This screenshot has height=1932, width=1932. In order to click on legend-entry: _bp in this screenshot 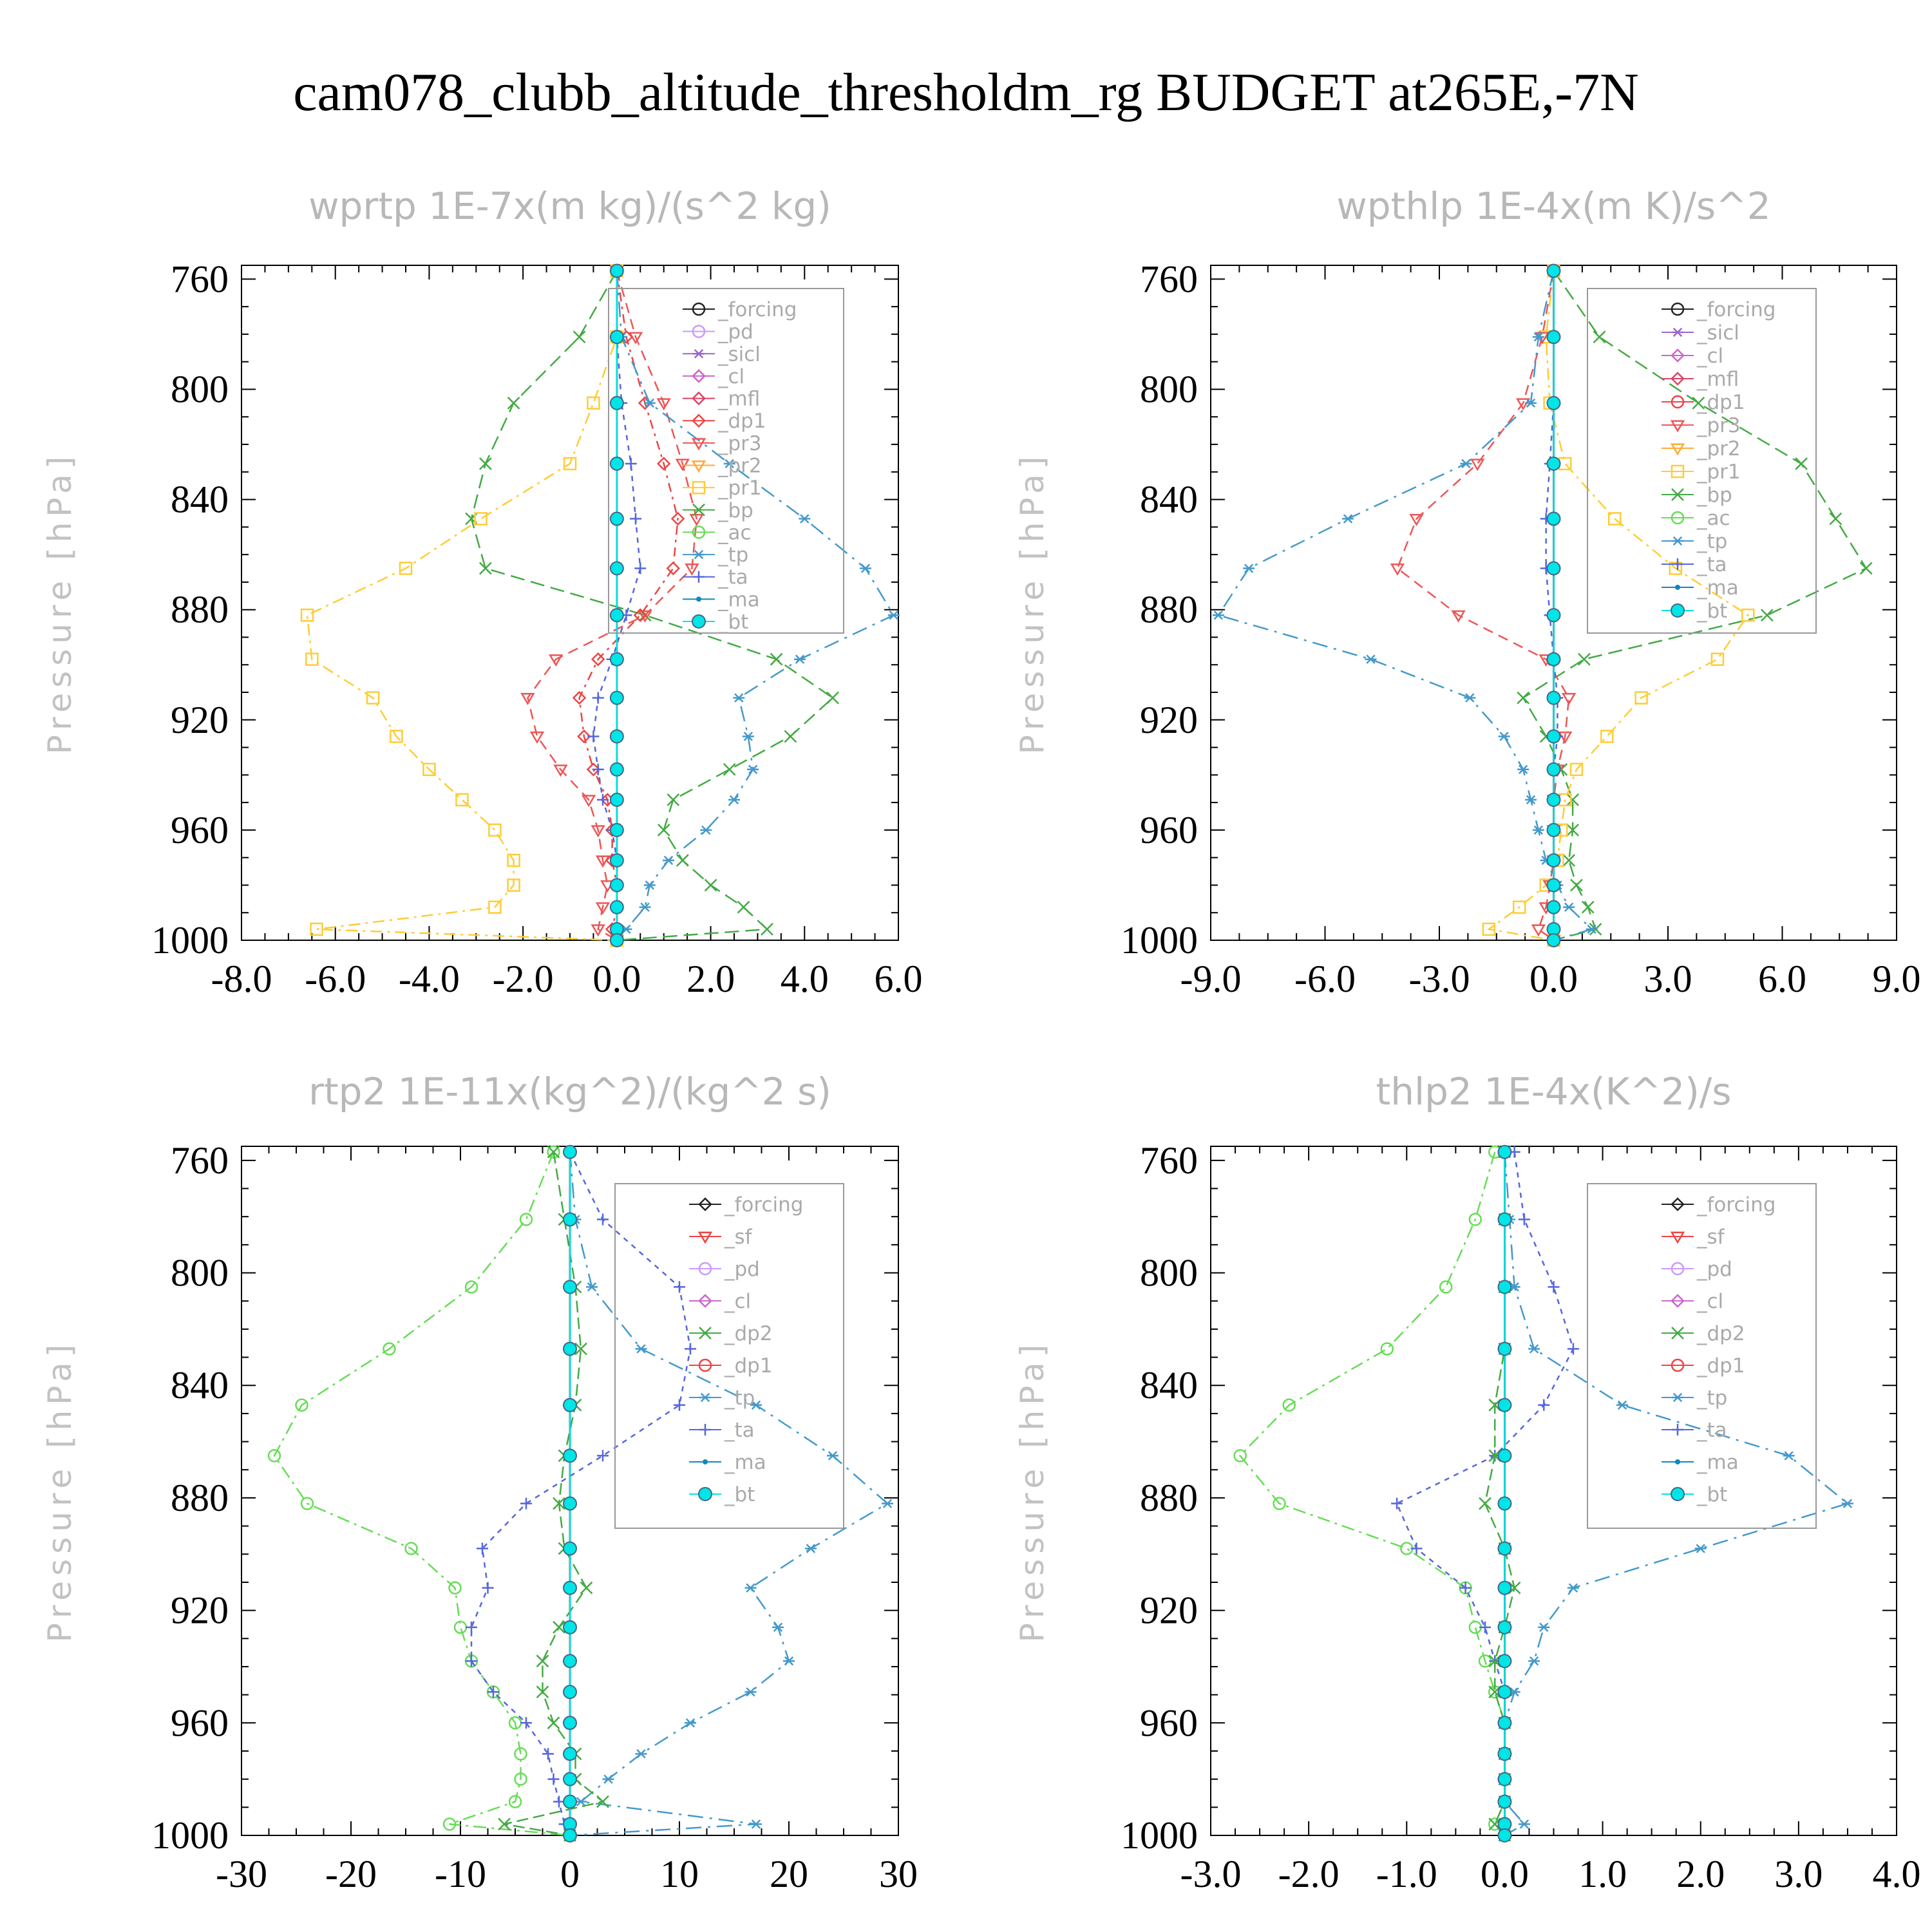, I will do `click(1714, 496)`.